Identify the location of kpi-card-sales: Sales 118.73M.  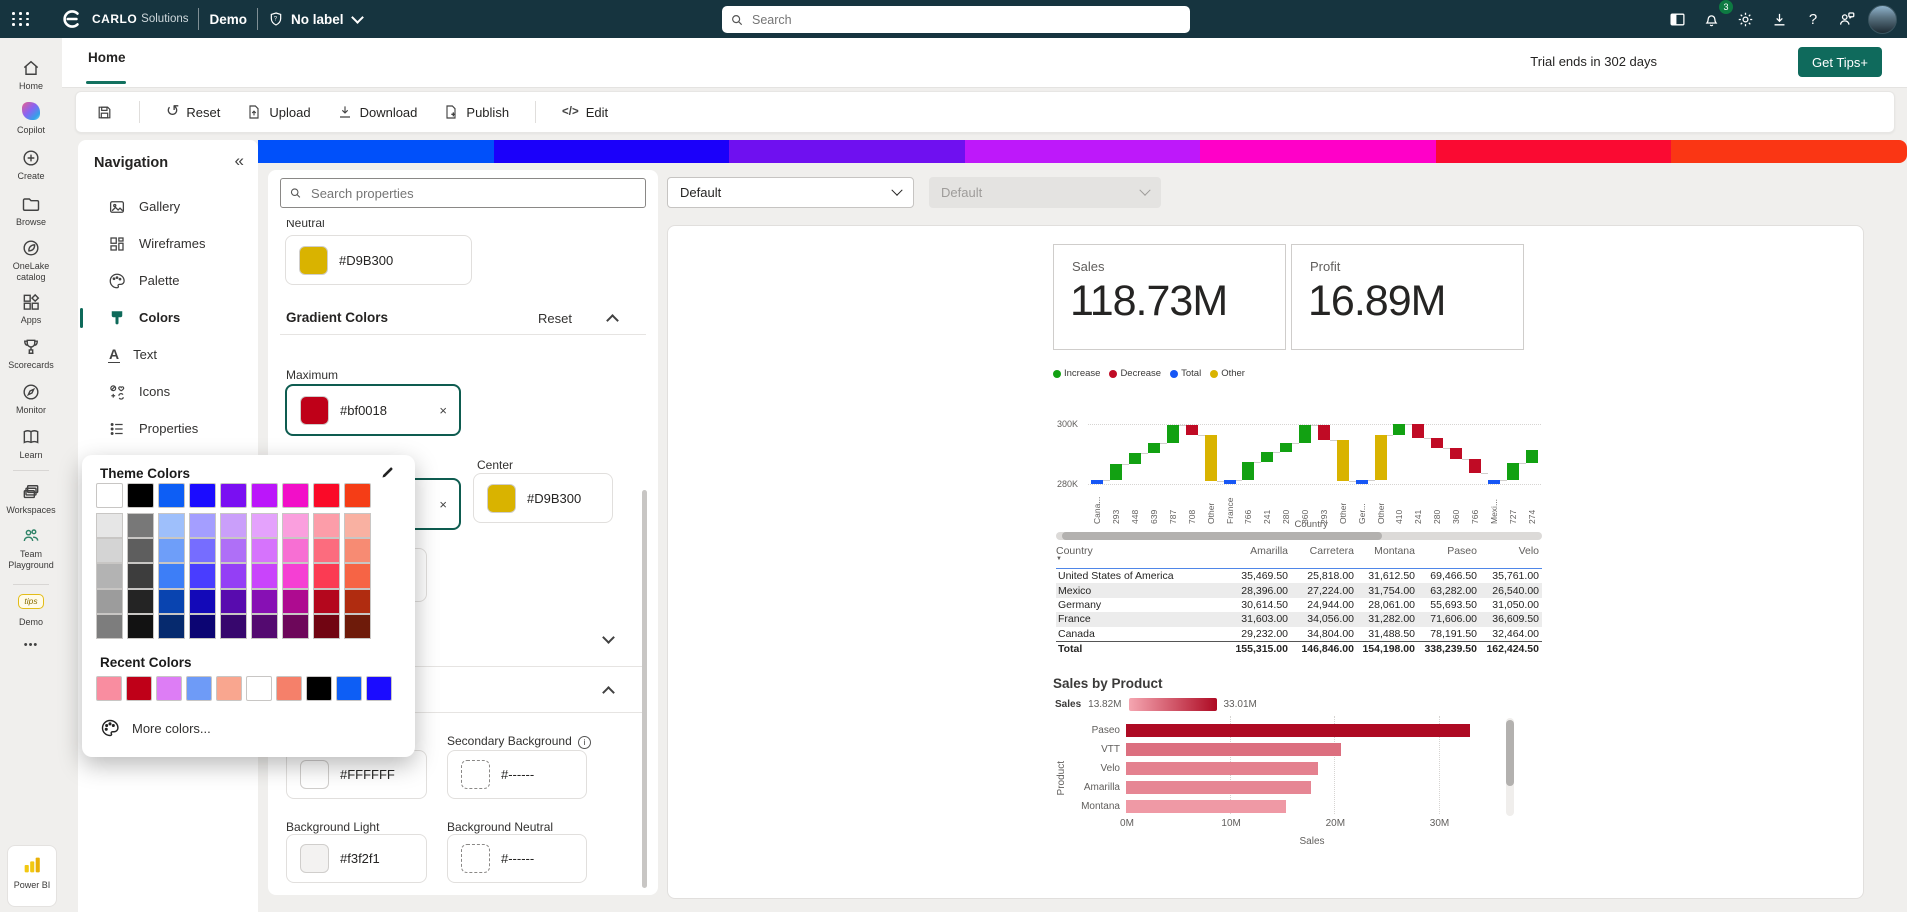
(1169, 297).